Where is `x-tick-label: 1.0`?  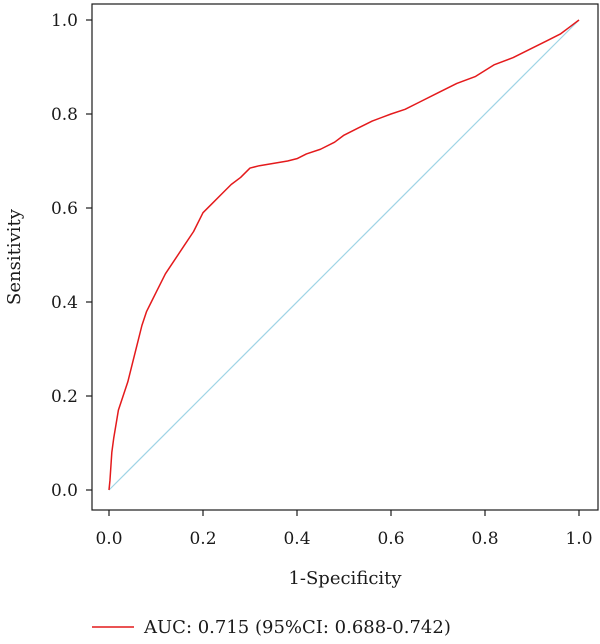
x-tick-label: 1.0 is located at coordinates (578, 539).